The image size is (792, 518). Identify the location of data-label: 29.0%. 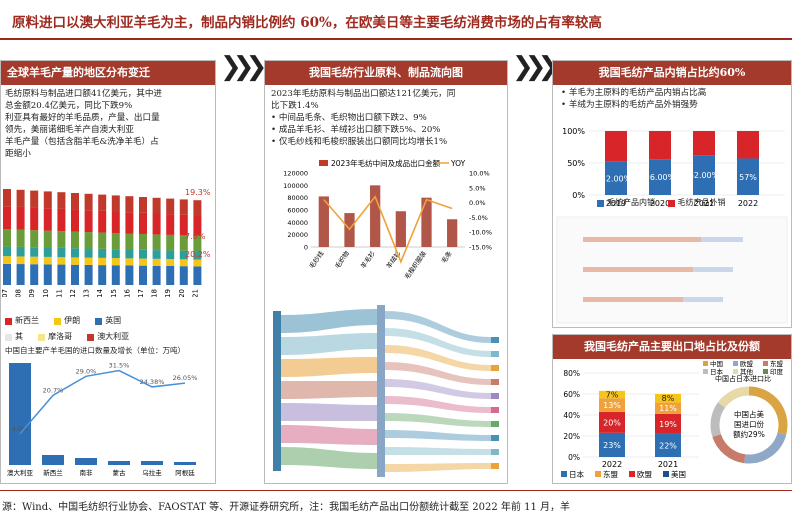
(86, 371).